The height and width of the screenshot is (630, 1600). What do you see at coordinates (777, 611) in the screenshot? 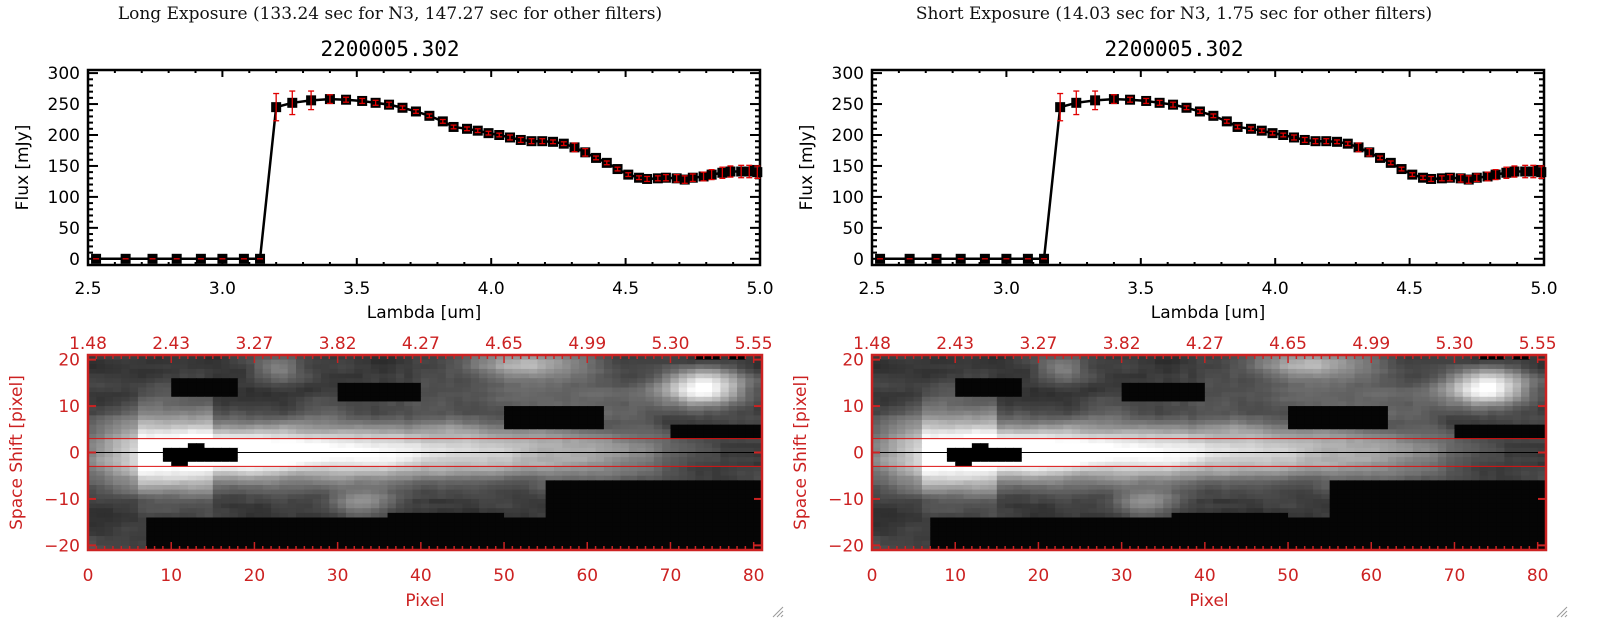
I see `resize-grip-icon` at bounding box center [777, 611].